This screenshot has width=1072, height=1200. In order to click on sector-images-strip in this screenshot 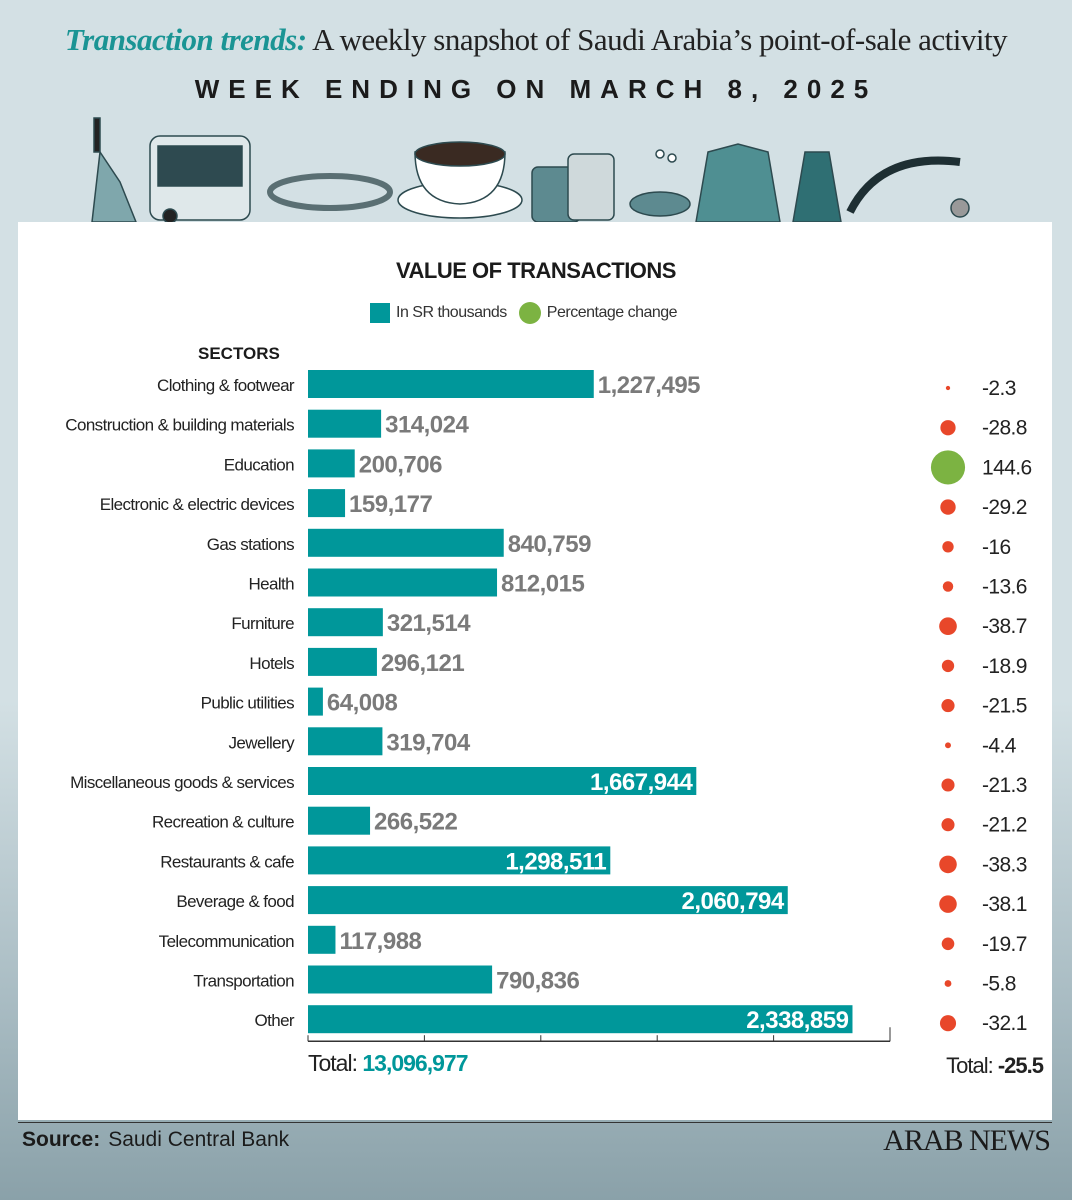, I will do `click(530, 170)`.